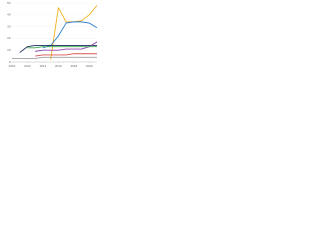 The image size is (320, 240). Describe the element at coordinates (58, 66) in the screenshot. I see `x-tick-label: 2016` at that location.